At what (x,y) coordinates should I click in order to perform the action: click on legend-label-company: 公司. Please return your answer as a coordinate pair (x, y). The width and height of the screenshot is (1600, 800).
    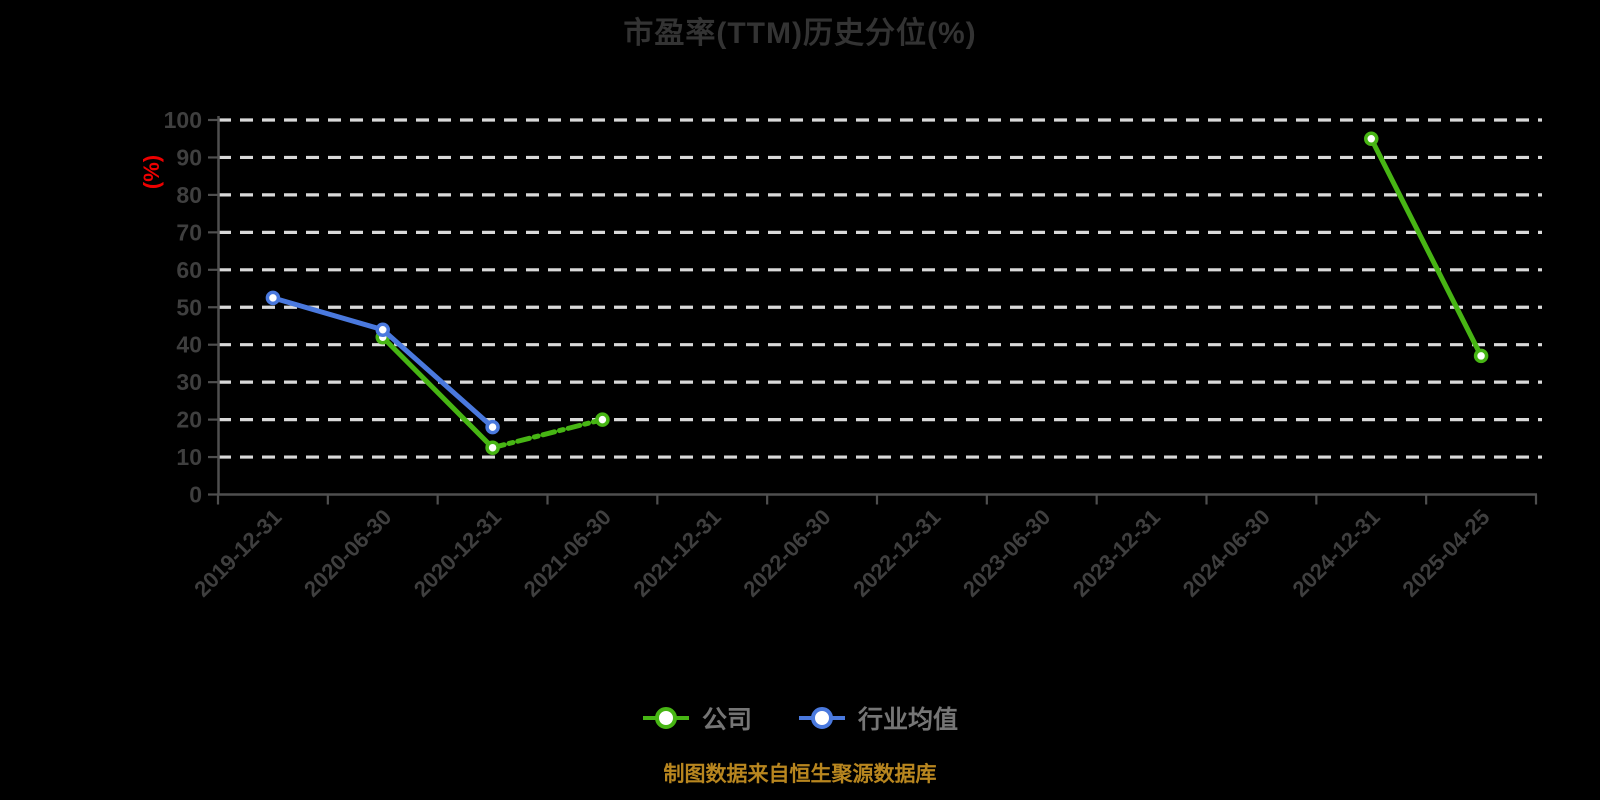
    Looking at the image, I should click on (726, 720).